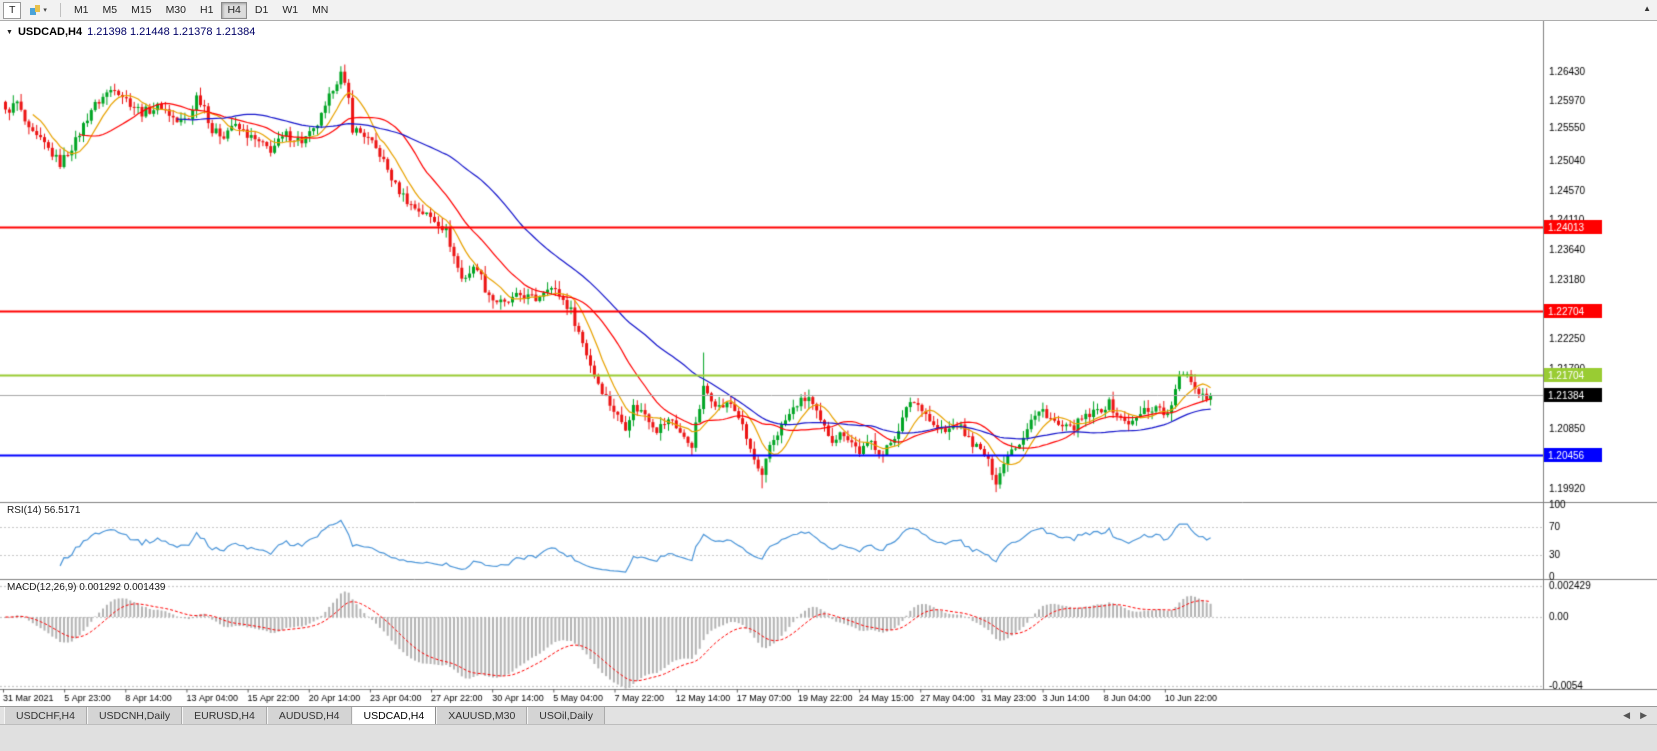 Image resolution: width=1657 pixels, height=751 pixels. I want to click on timeframe-button-w1: W1, so click(290, 10).